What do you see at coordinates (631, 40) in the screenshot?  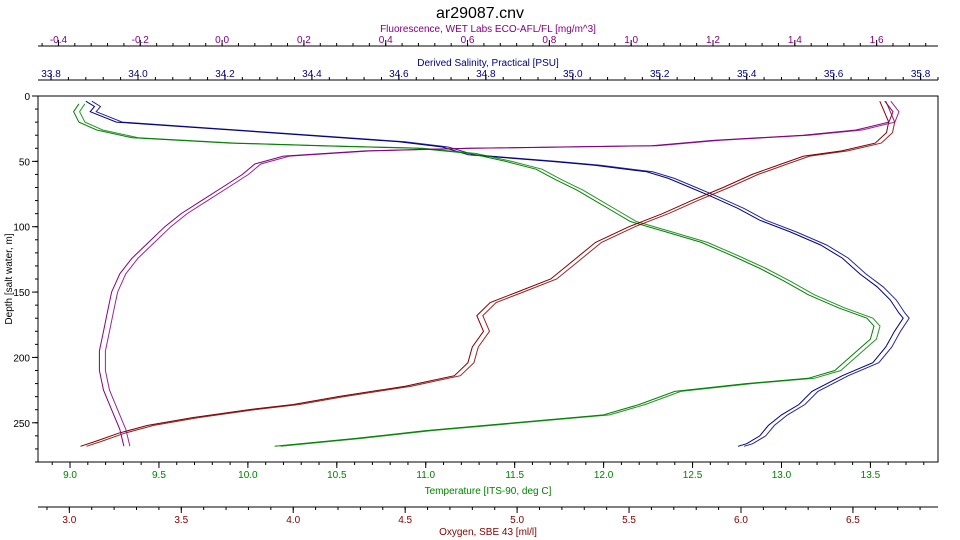 I see `x-tick-label-fluorescence: 1.0` at bounding box center [631, 40].